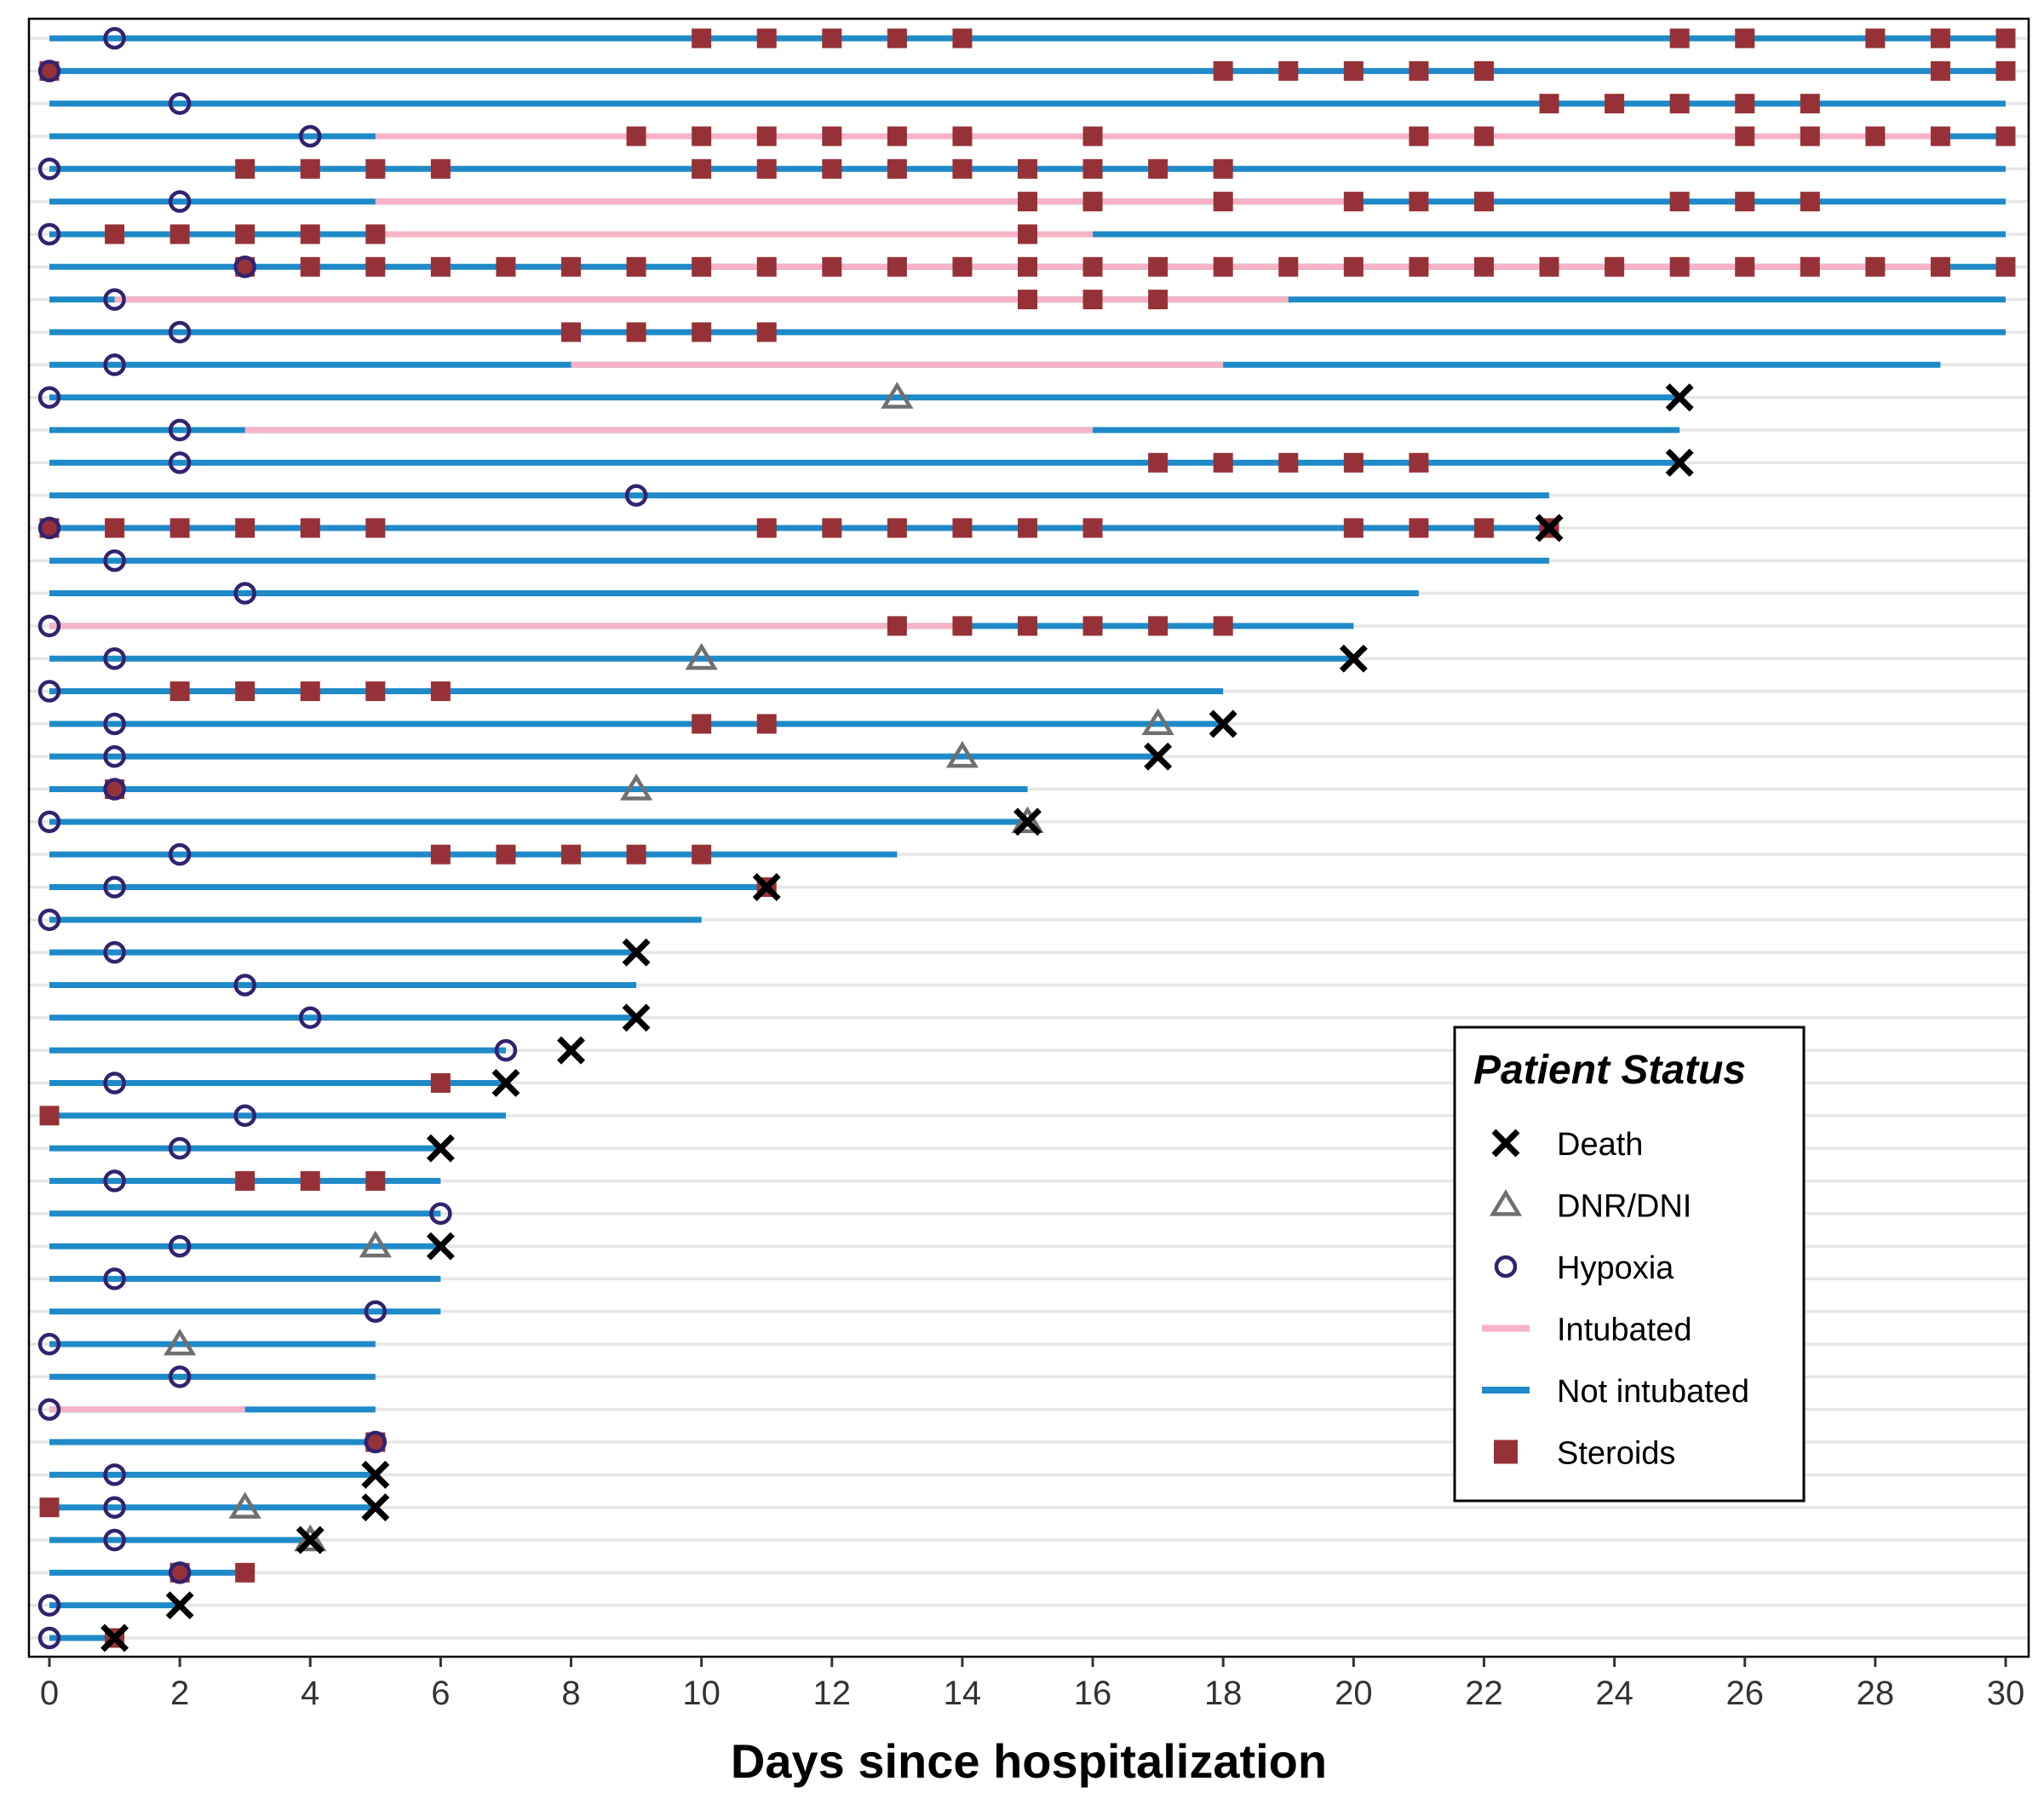 Image resolution: width=2044 pixels, height=1793 pixels. What do you see at coordinates (179, 1694) in the screenshot?
I see `x-tick-label-2: 2` at bounding box center [179, 1694].